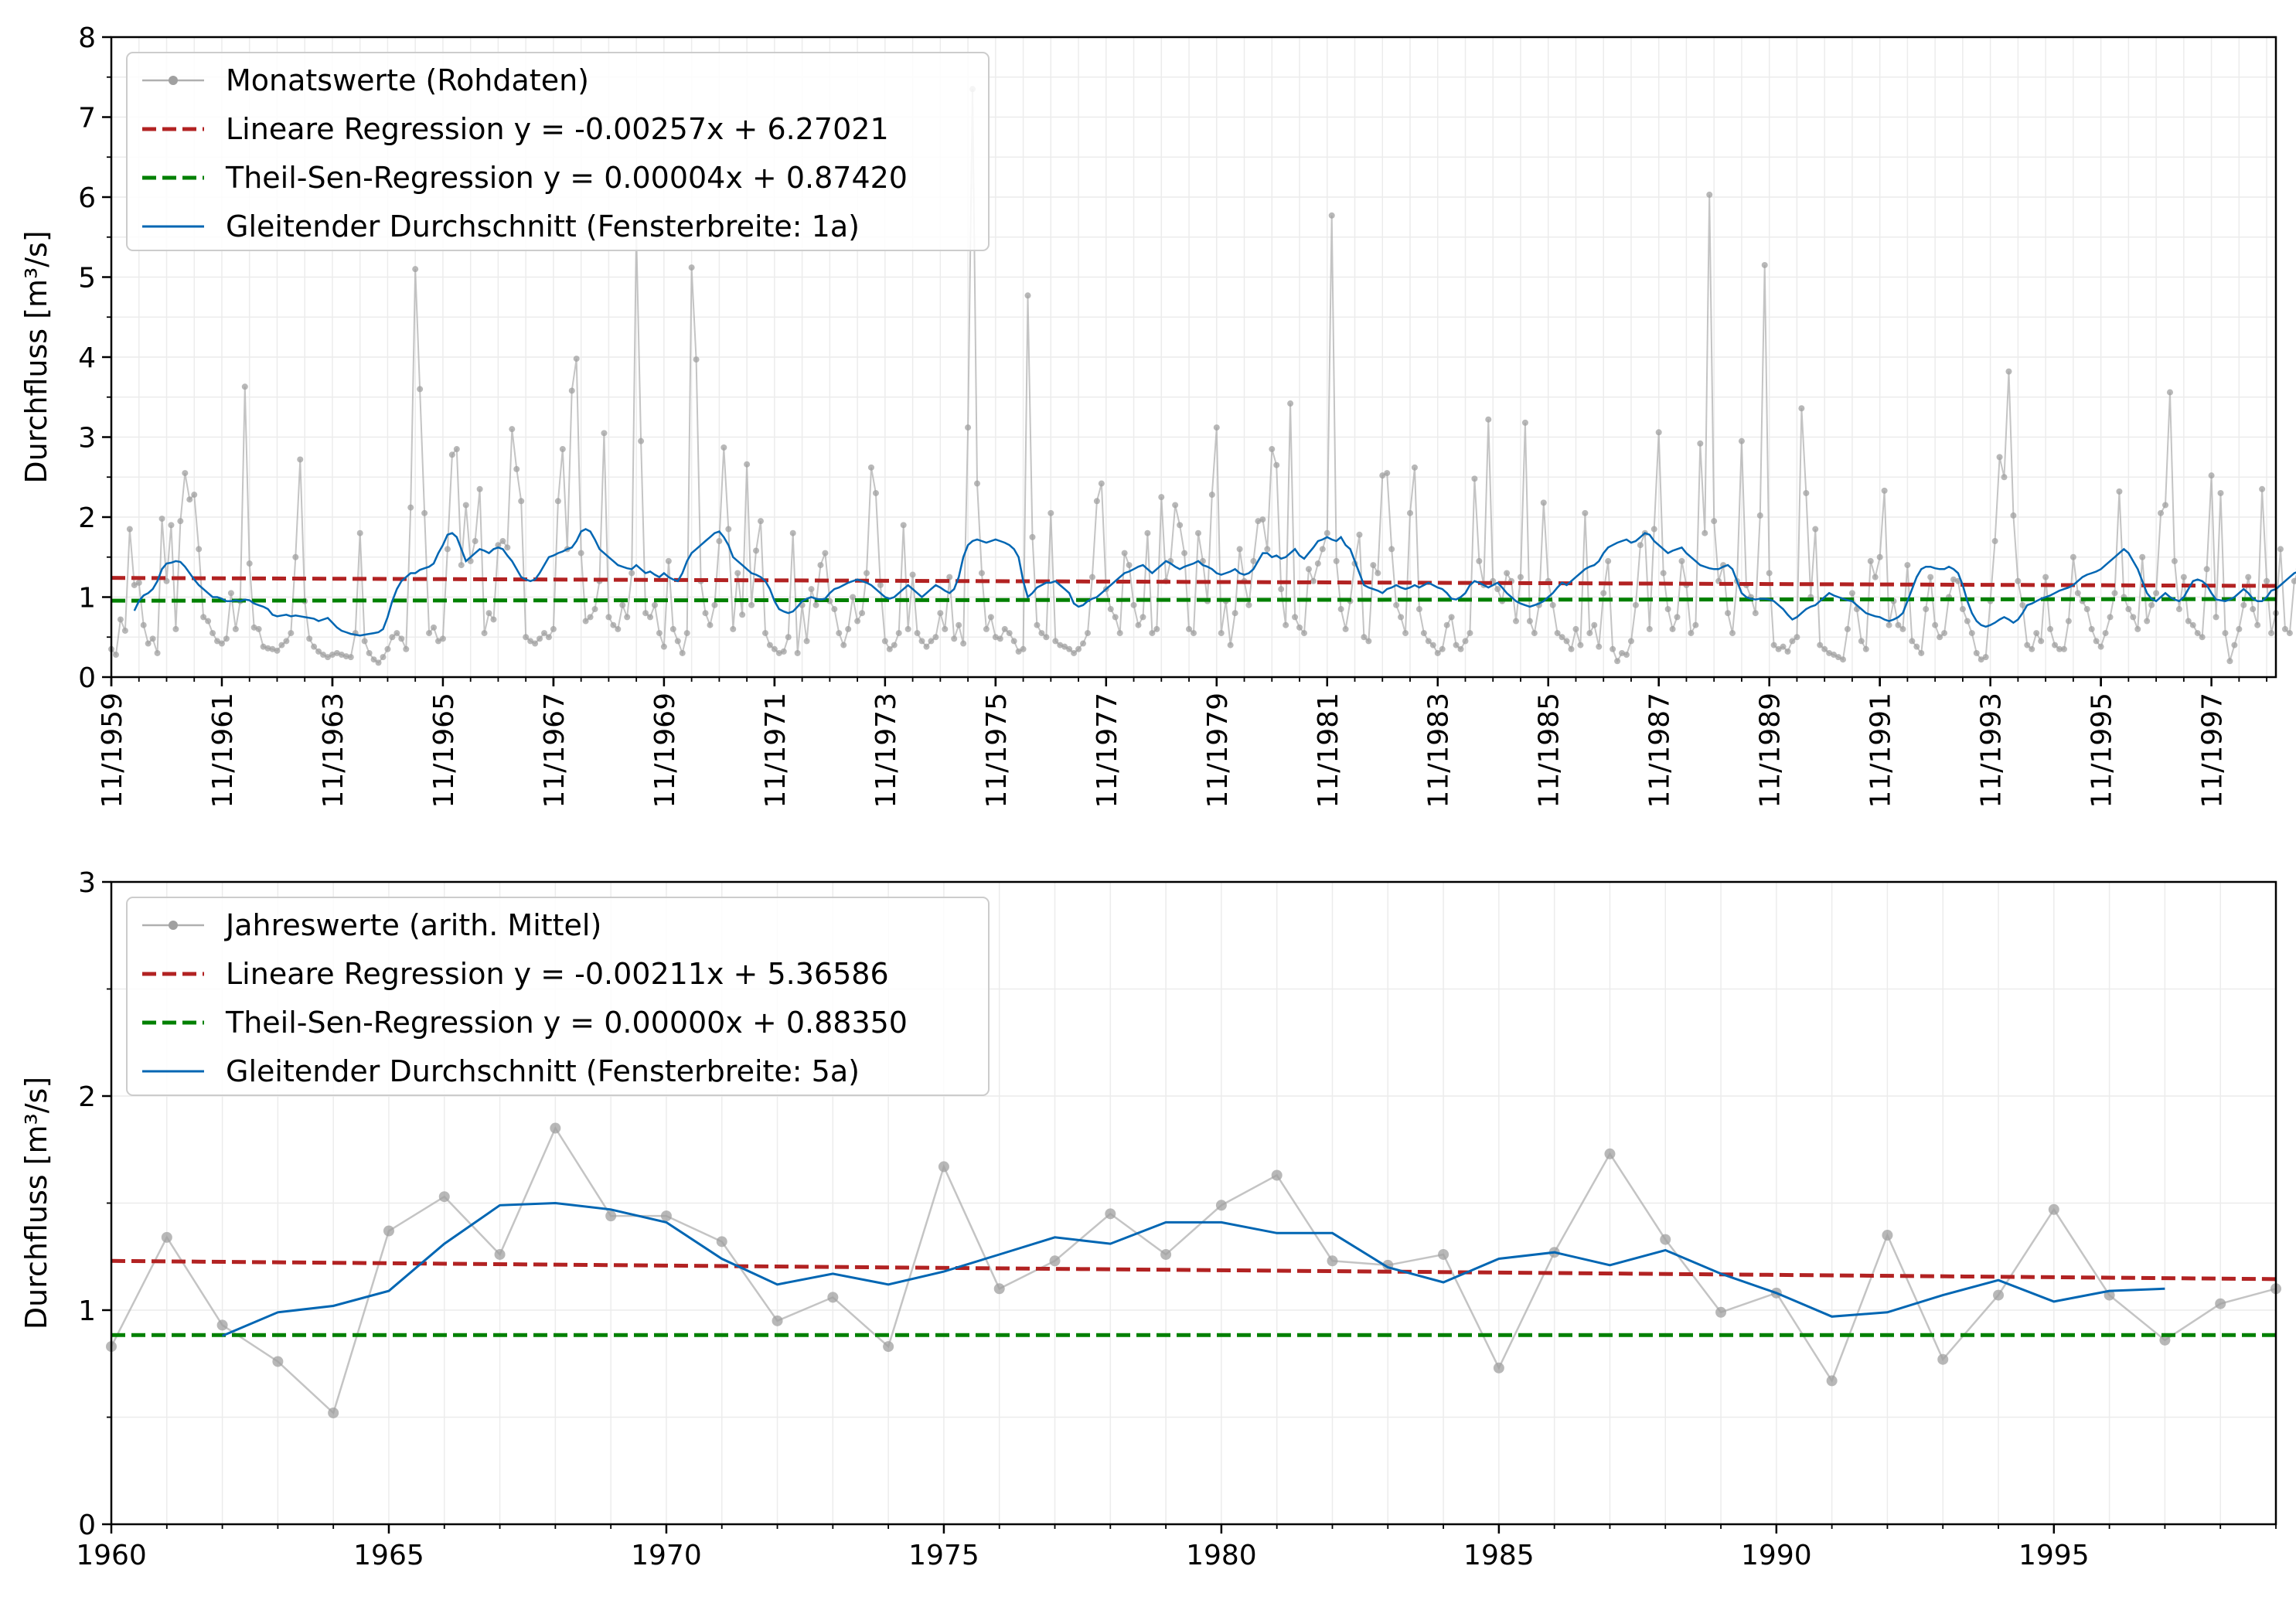 The height and width of the screenshot is (1600, 2296). Describe the element at coordinates (112, 751) in the screenshot. I see `x-tick-label: 11/1959` at that location.